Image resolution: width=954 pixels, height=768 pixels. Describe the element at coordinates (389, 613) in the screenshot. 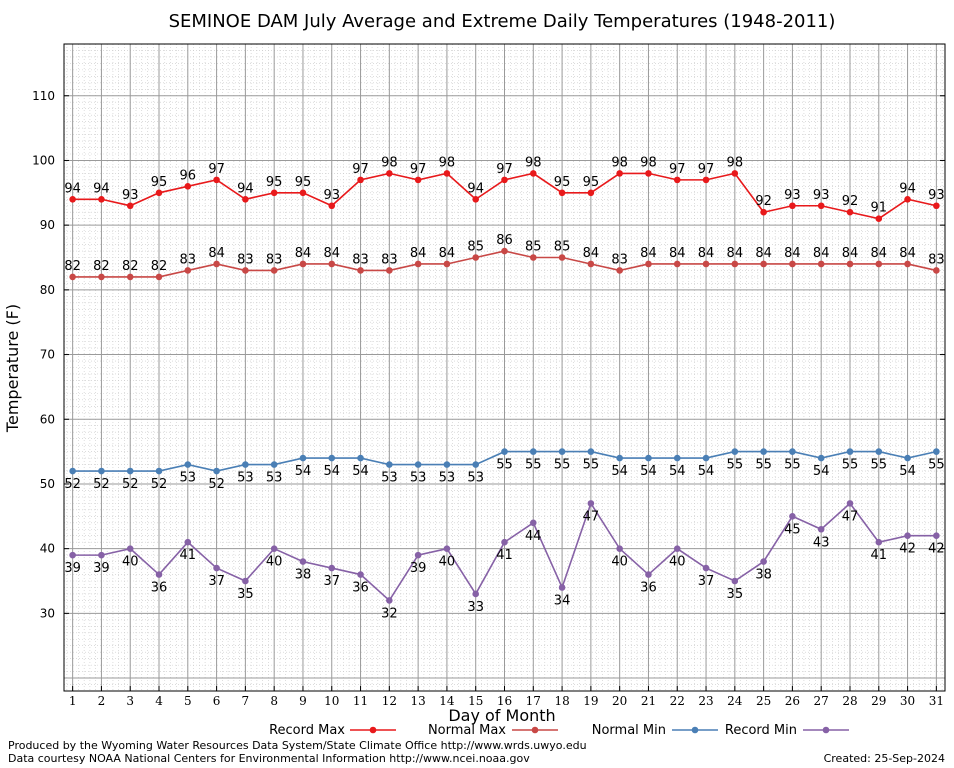

I see `data-label: 32` at that location.